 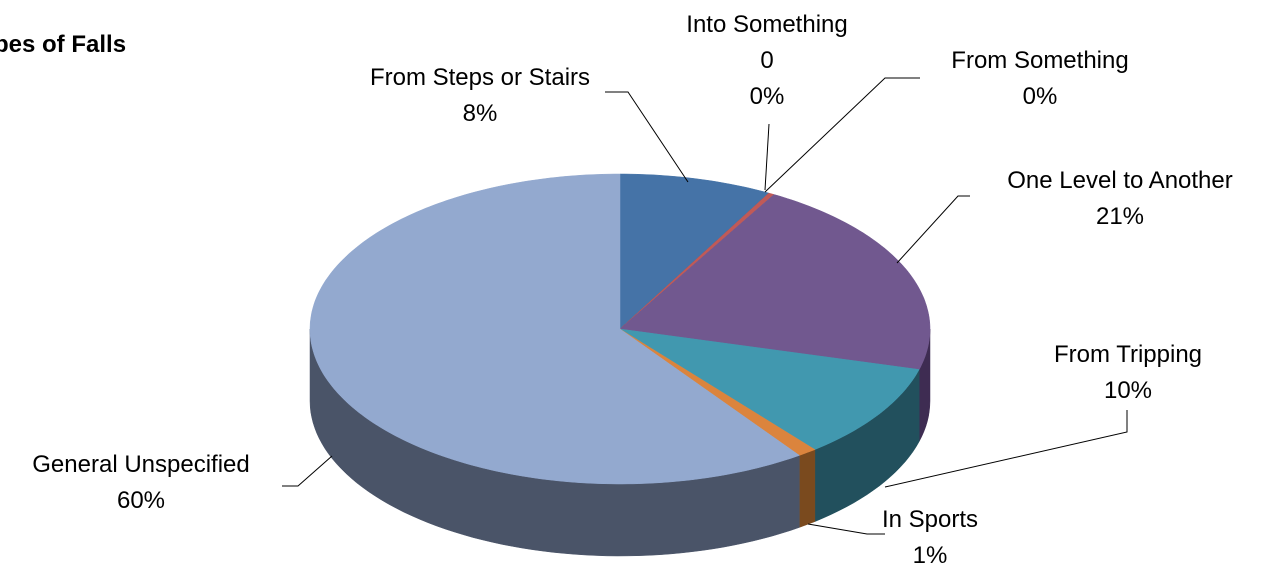 I want to click on slice-category: From Tripping, so click(x=1128, y=354).